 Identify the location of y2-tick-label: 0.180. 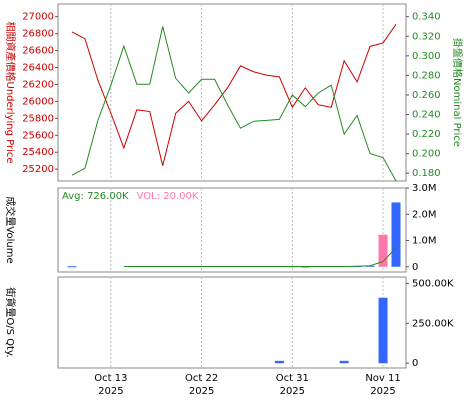
(426, 173).